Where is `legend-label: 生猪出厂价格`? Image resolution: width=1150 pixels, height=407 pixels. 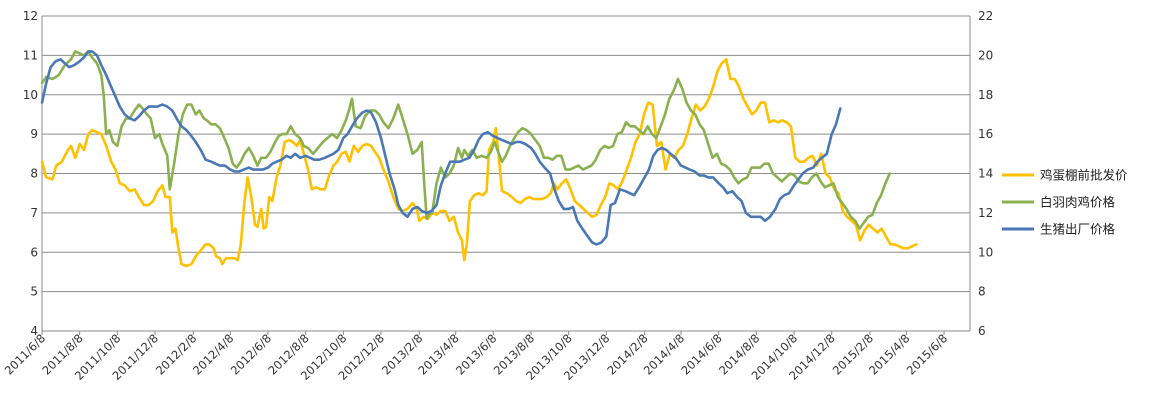
legend-label: 生猪出厂价格 is located at coordinates (1078, 229).